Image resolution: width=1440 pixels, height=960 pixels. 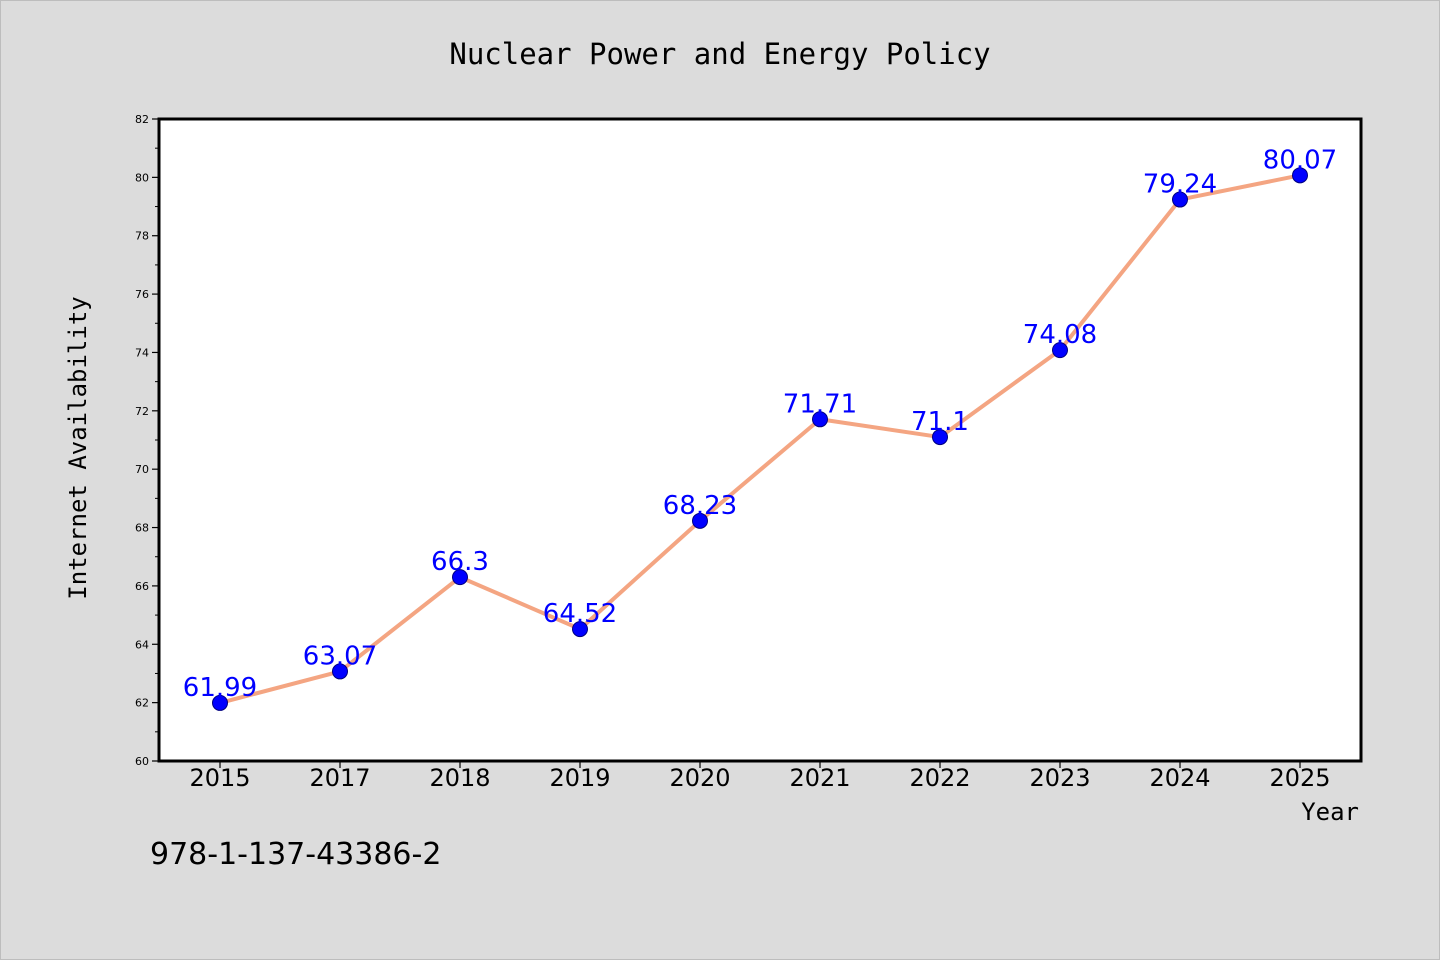 I want to click on y-tick-label: 70, so click(x=142, y=469).